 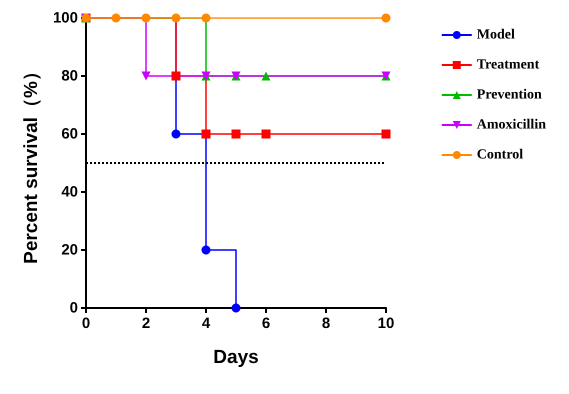 I want to click on y-tick-label: 100, so click(x=65, y=18).